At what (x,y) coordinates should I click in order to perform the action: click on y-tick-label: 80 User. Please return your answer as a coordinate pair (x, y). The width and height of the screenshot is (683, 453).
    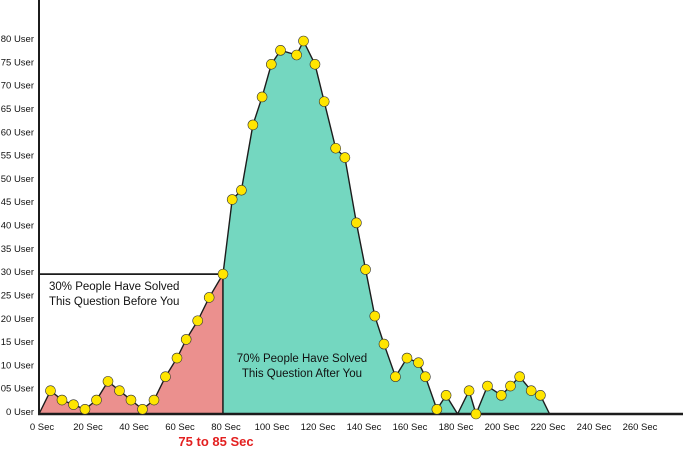
    Looking at the image, I should click on (17, 39).